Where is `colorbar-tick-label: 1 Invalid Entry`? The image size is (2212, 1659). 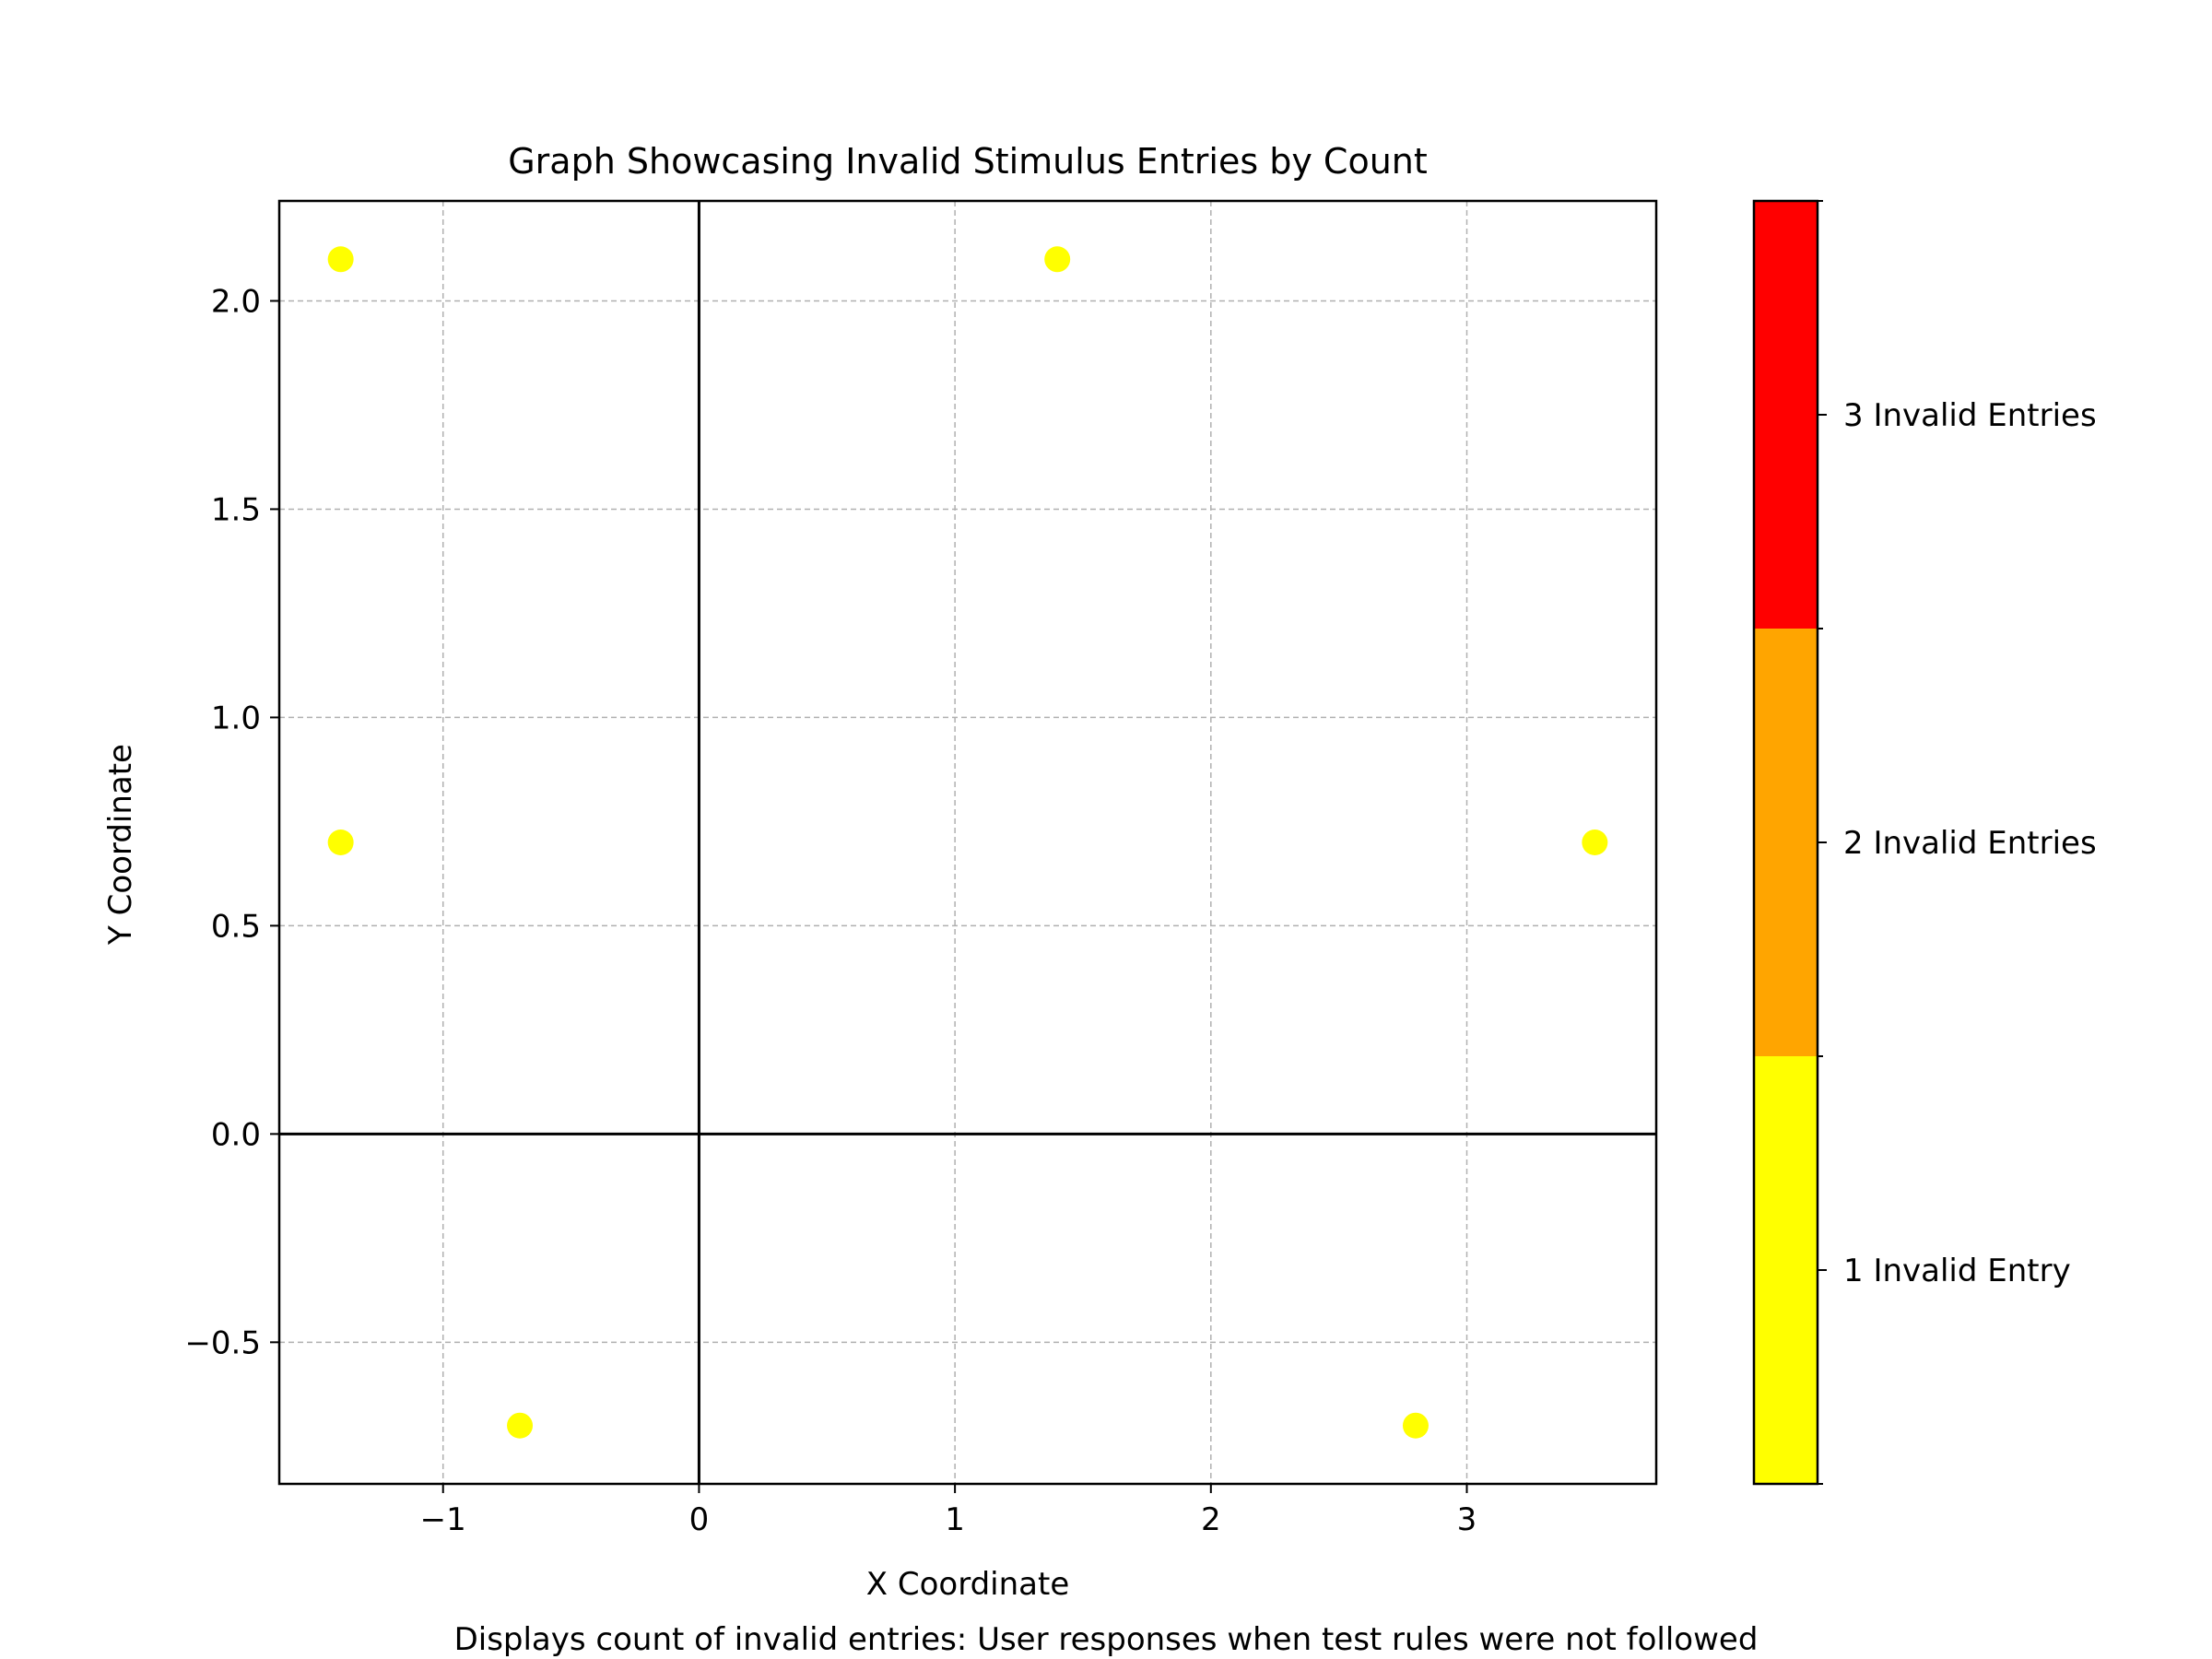
colorbar-tick-label: 1 Invalid Entry is located at coordinates (1957, 1271).